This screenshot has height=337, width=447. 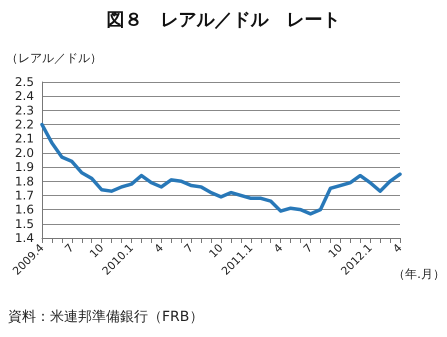 What do you see at coordinates (54, 58) in the screenshot?
I see `y-axis-title: （レアル／ドル）` at bounding box center [54, 58].